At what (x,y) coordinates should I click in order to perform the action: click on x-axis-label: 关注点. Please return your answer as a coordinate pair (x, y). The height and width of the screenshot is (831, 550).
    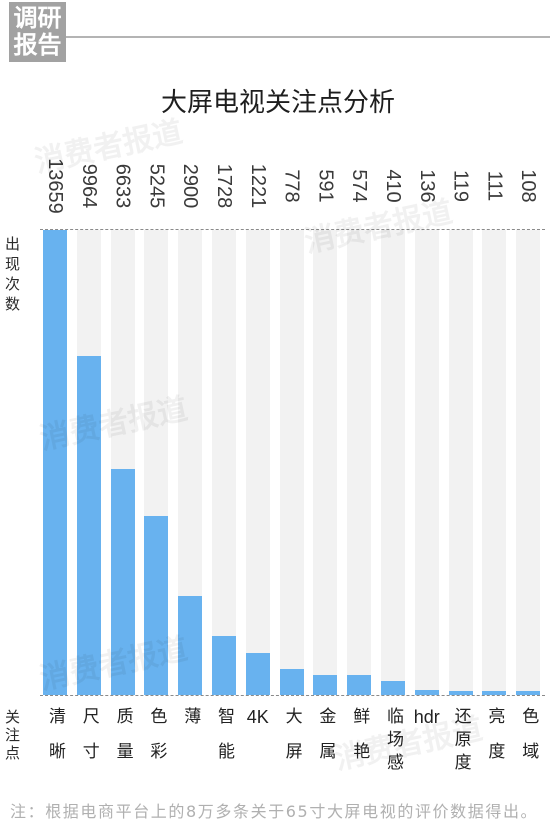
    Looking at the image, I should click on (12, 736).